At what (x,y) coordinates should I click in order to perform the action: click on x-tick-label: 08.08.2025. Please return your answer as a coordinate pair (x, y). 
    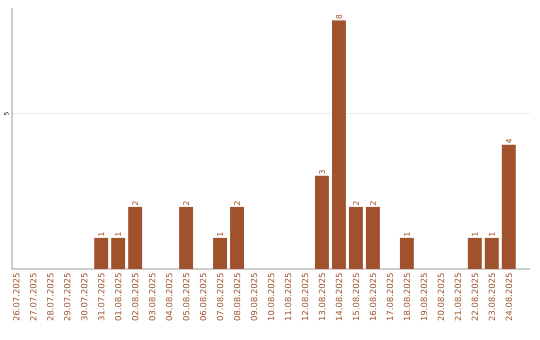
    Looking at the image, I should click on (237, 296).